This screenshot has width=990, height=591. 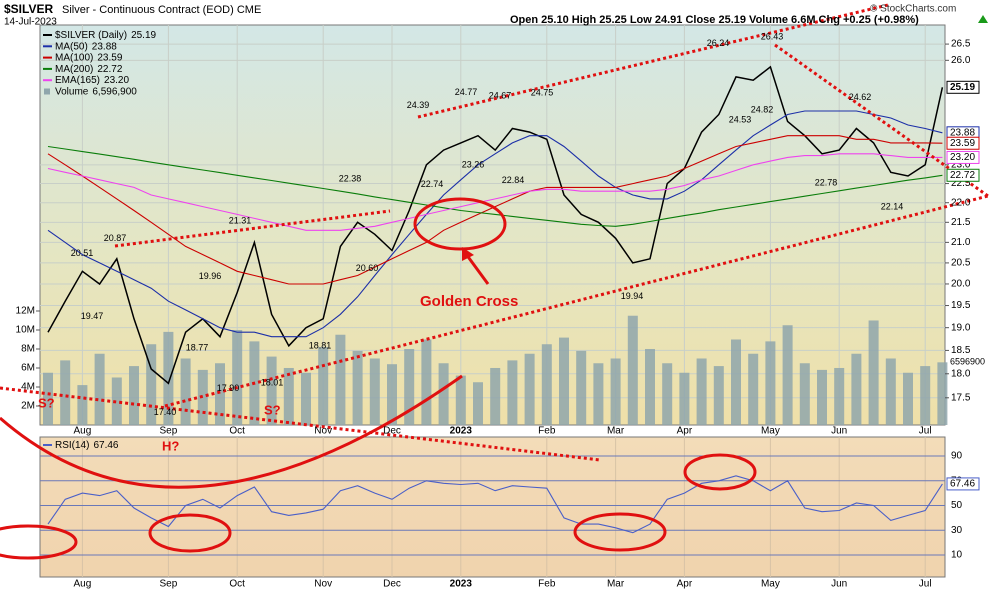 What do you see at coordinates (718, 43) in the screenshot?
I see `peak-label: 26.24` at bounding box center [718, 43].